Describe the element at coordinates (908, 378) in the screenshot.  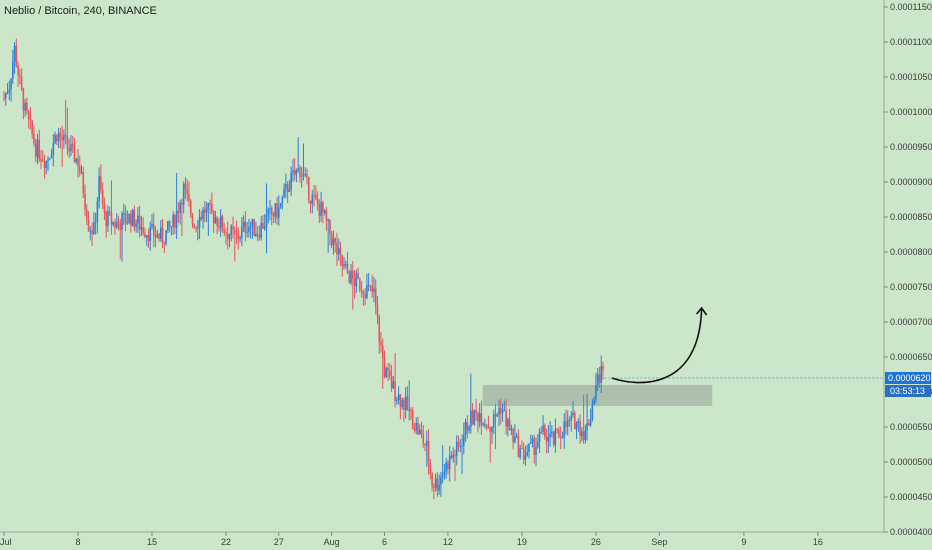
I see `last-price-tag` at that location.